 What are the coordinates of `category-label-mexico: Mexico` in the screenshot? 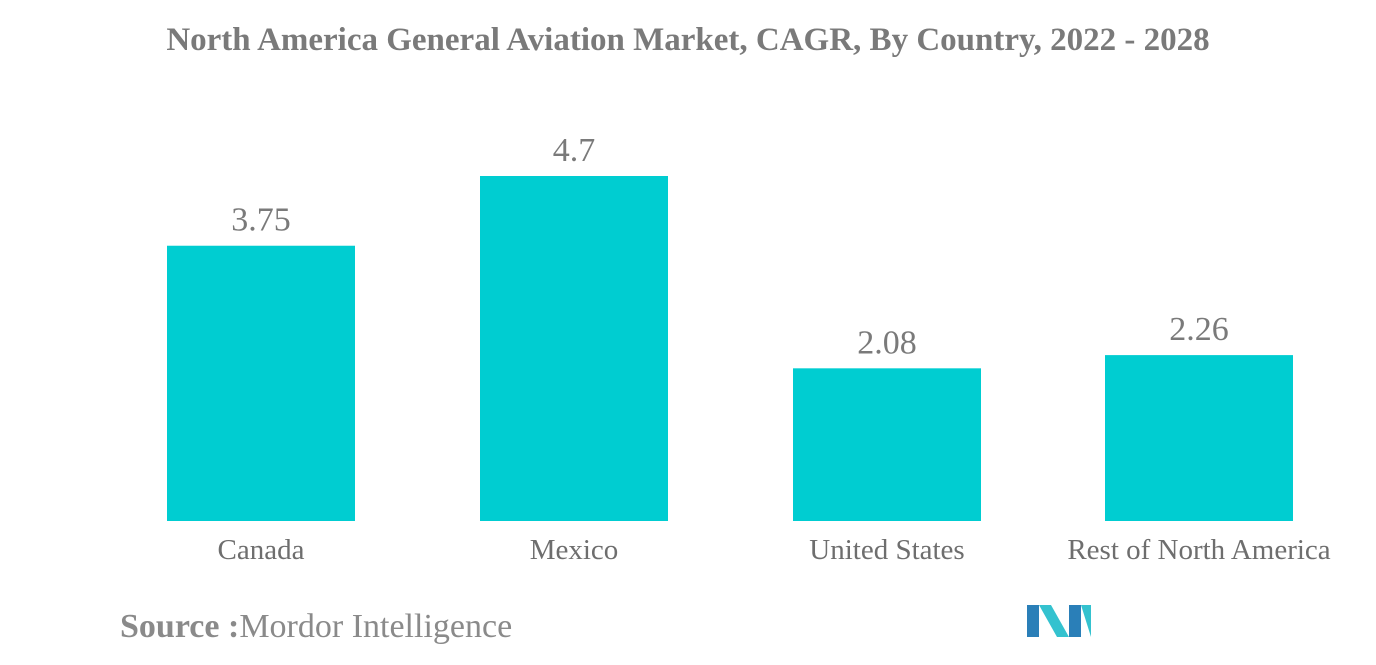 It's located at (574, 550).